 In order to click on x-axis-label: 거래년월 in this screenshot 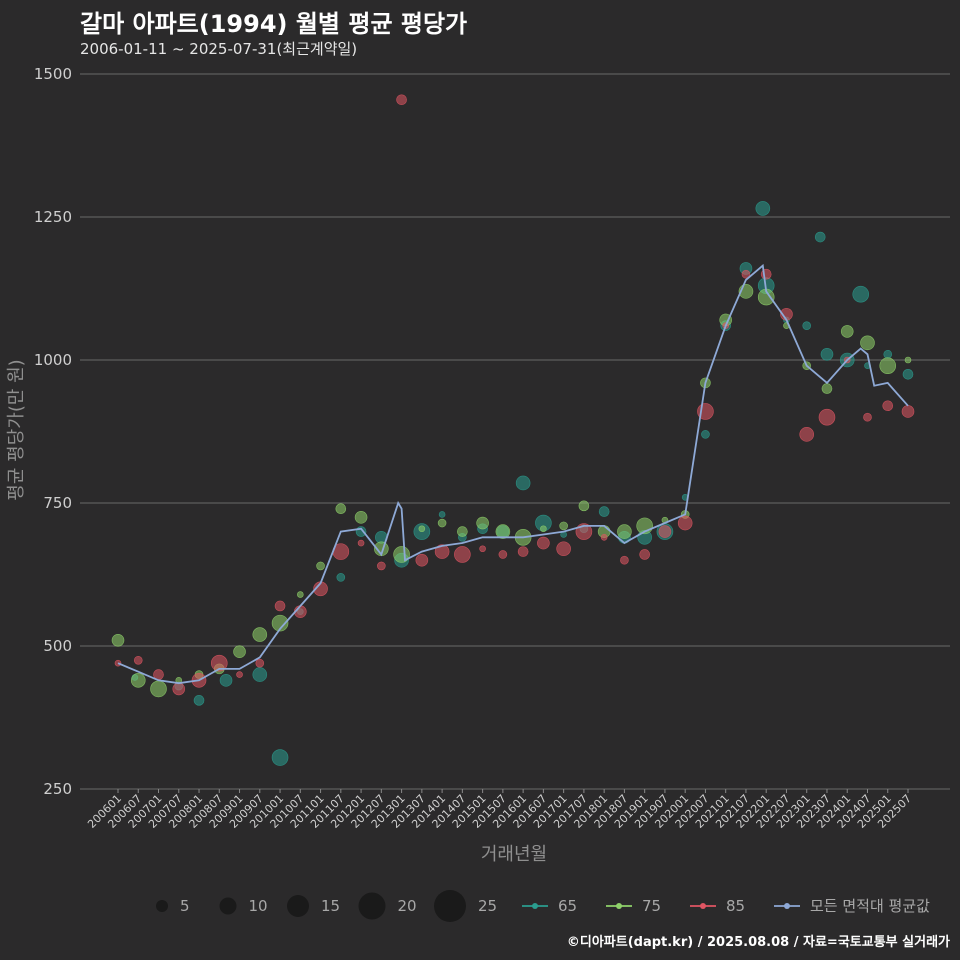, I will do `click(514, 854)`.